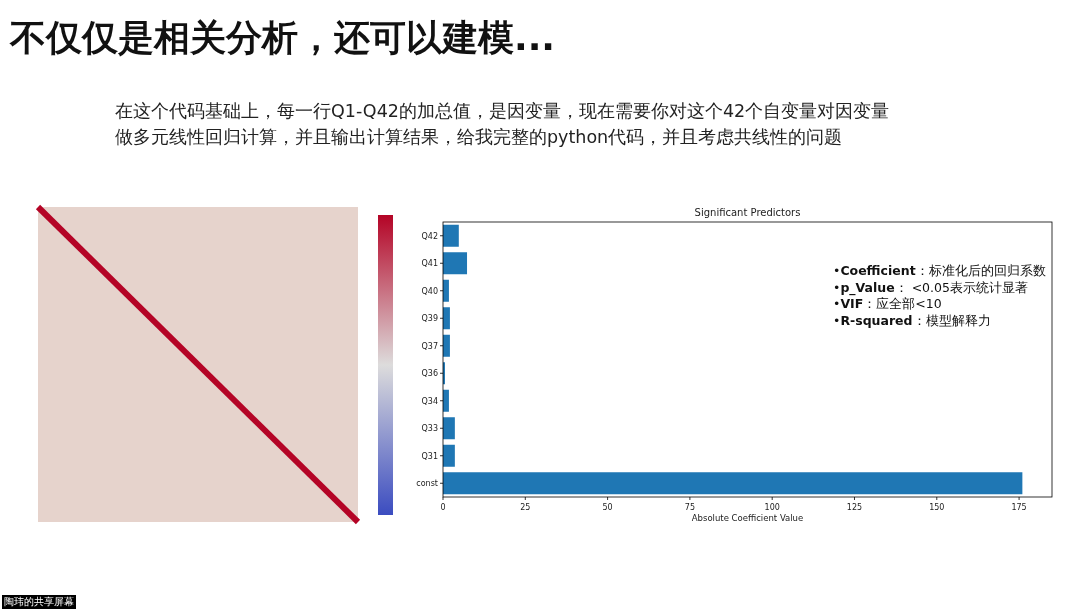  I want to click on y-tick-label: Q31, so click(429, 456).